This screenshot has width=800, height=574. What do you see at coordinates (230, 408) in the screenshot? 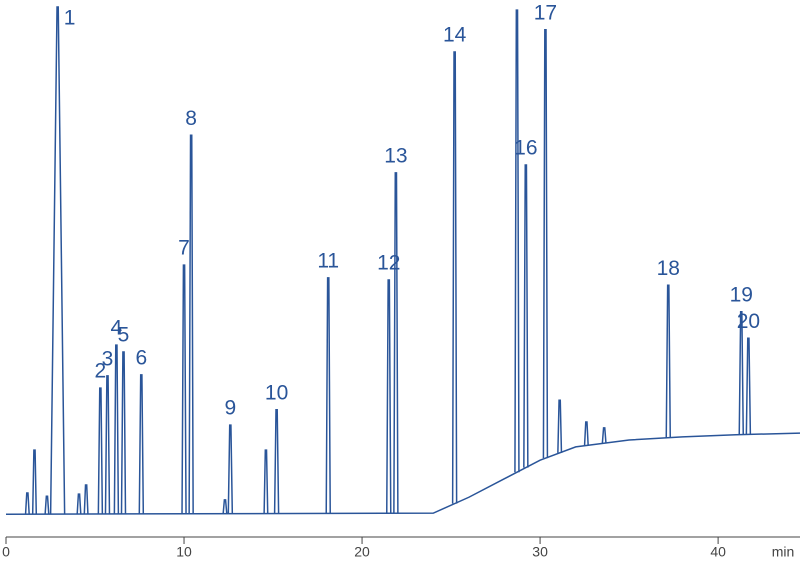
I see `peak-label: 9` at bounding box center [230, 408].